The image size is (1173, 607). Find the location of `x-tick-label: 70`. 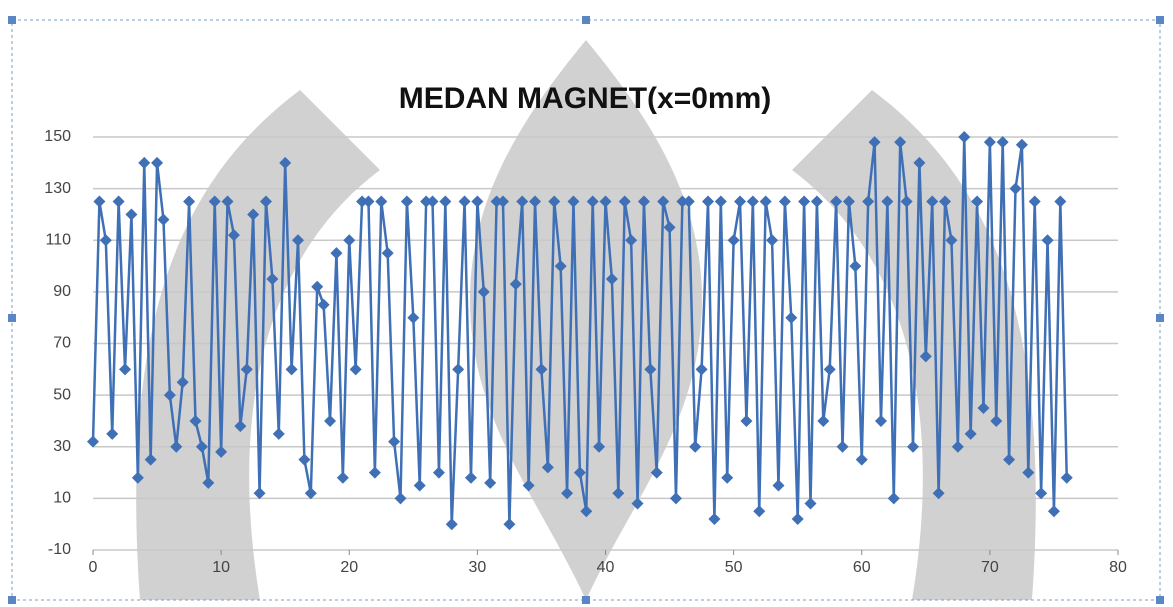

x-tick-label: 70 is located at coordinates (990, 567).